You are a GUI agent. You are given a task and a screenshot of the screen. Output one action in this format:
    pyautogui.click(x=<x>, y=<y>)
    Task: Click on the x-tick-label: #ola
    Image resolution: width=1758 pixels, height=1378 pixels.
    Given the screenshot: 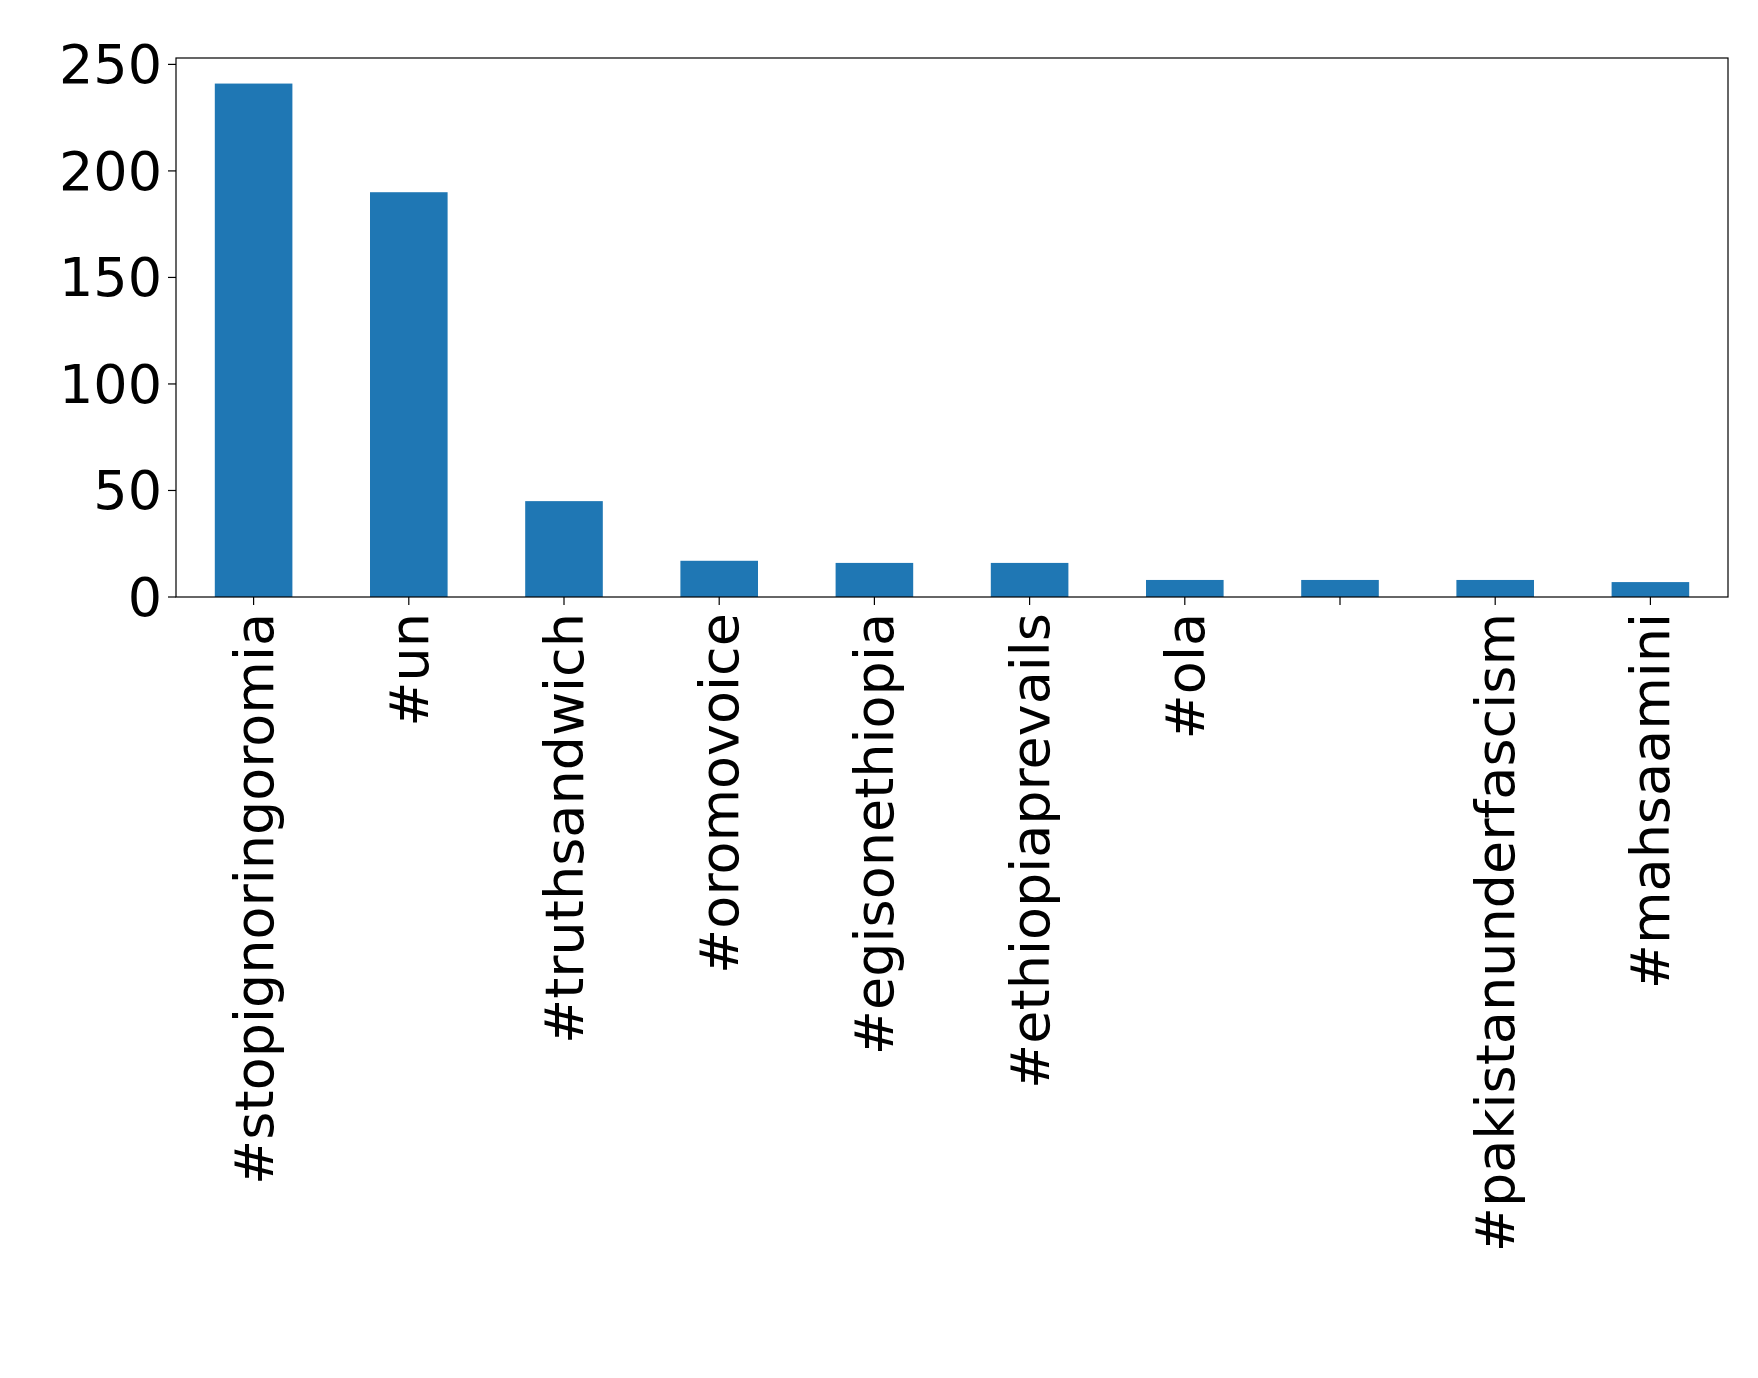 What is the action you would take?
    pyautogui.click(x=1185, y=676)
    